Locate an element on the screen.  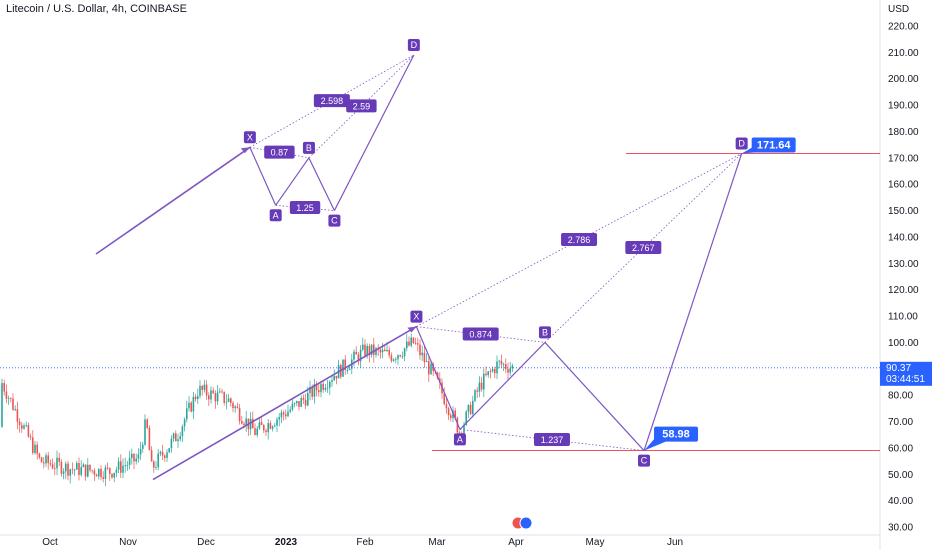
price-callout-label: 58.98 is located at coordinates (676, 435).